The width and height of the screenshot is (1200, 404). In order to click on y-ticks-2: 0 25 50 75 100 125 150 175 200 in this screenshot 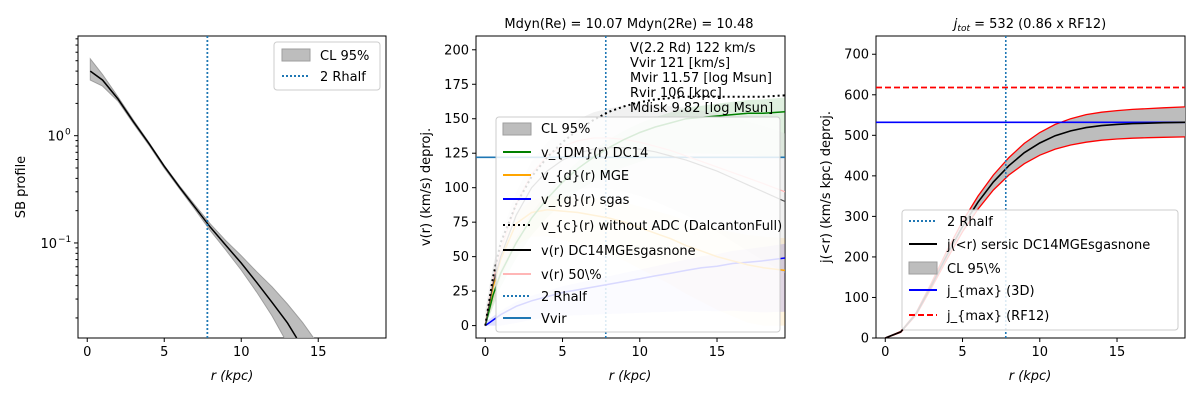, I will do `click(460, 188)`.